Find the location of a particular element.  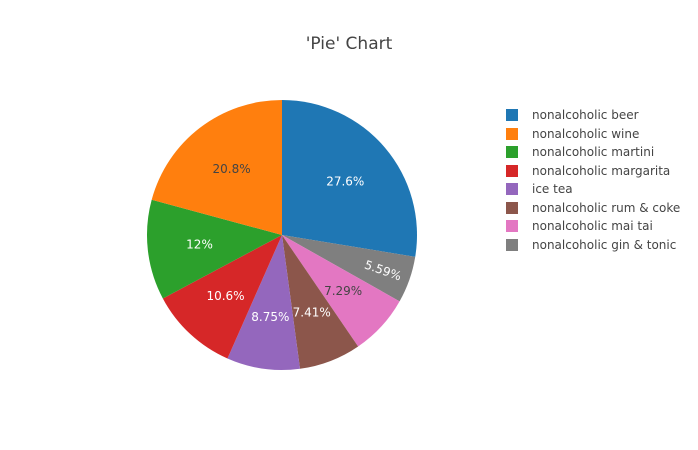

legend-item: nonalcoholic wine is located at coordinates (593, 134).